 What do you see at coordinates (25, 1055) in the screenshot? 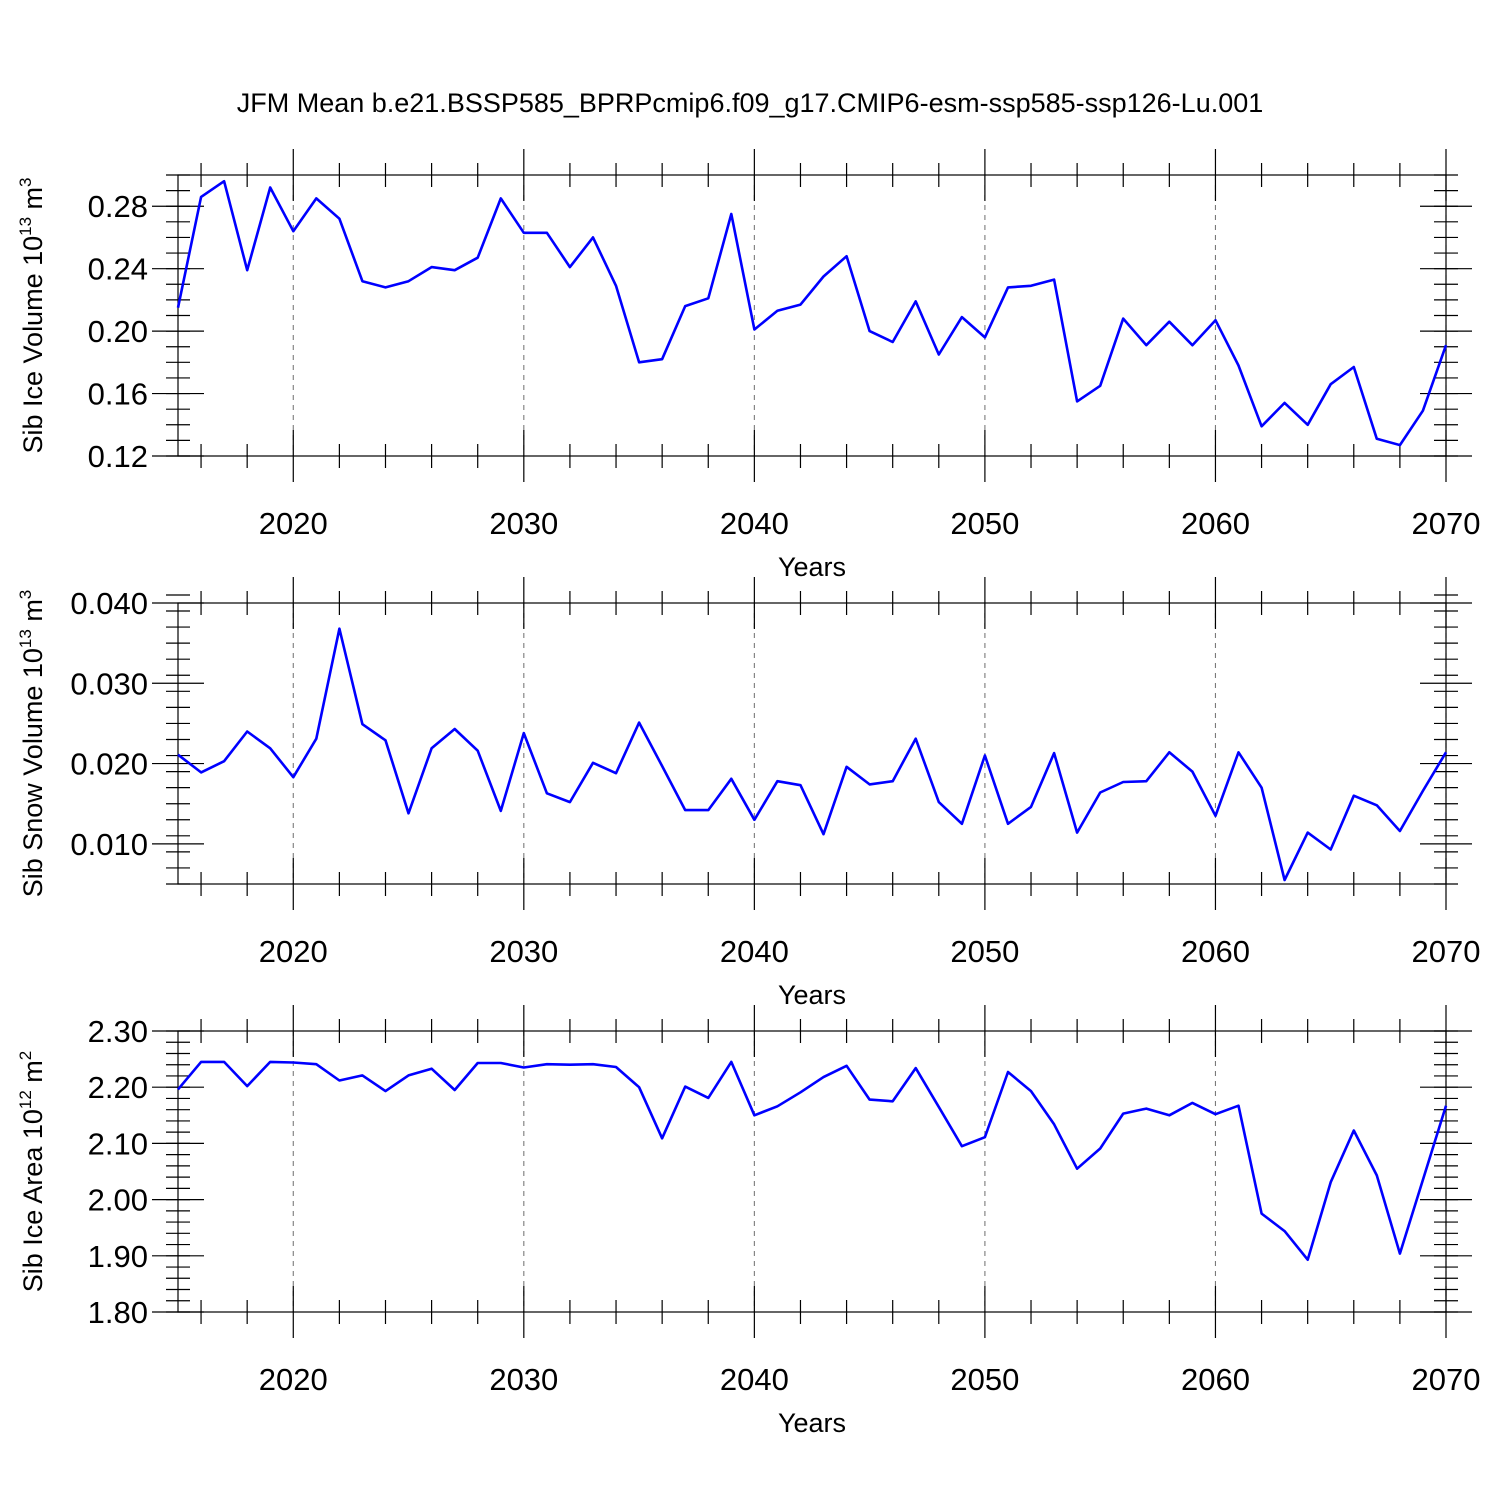
I see `y-axis-label-unit-exponent: 2` at bounding box center [25, 1055].